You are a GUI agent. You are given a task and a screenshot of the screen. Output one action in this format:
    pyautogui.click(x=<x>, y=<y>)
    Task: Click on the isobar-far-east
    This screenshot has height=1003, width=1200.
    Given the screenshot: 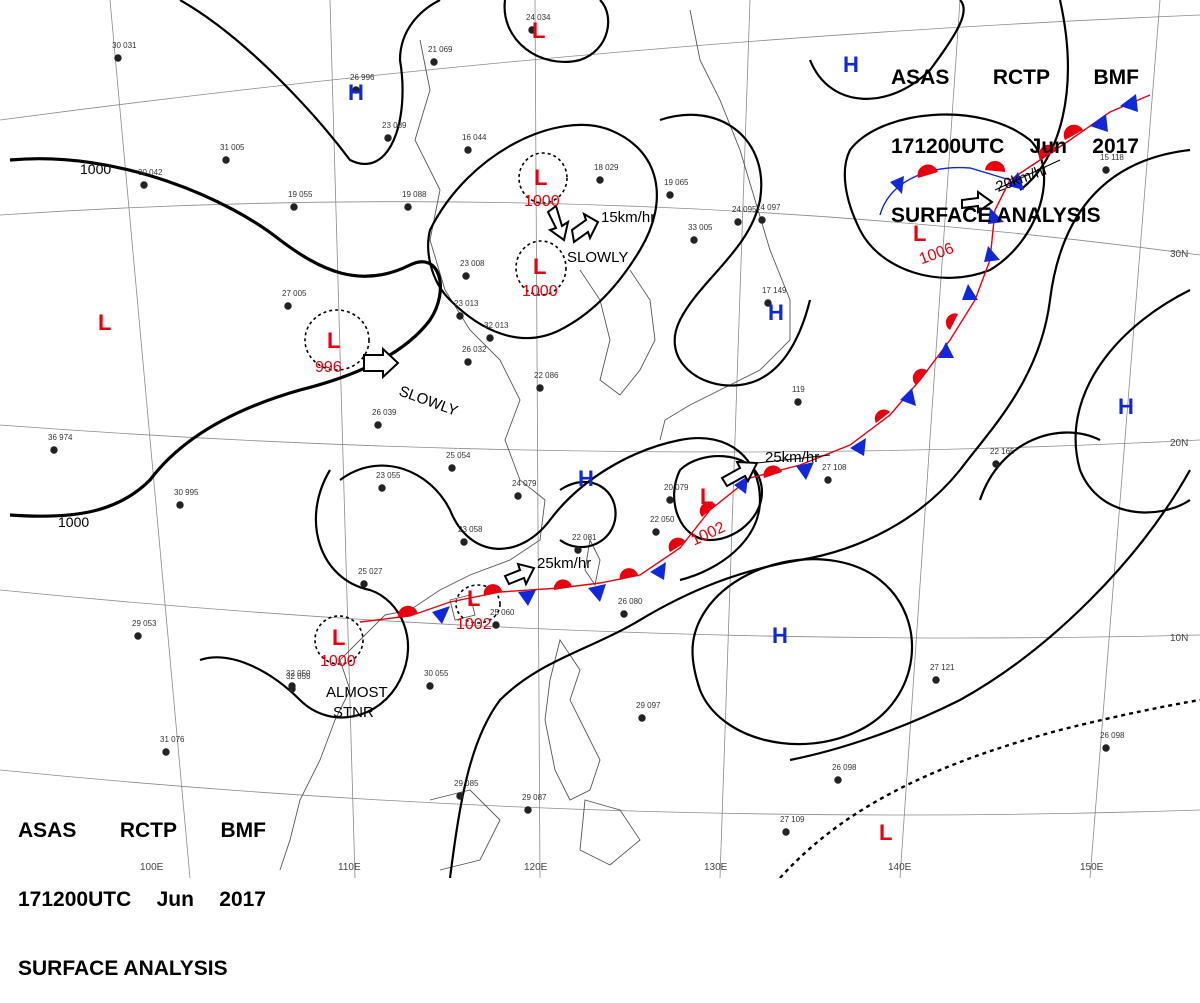 What is the action you would take?
    pyautogui.click(x=1132, y=401)
    